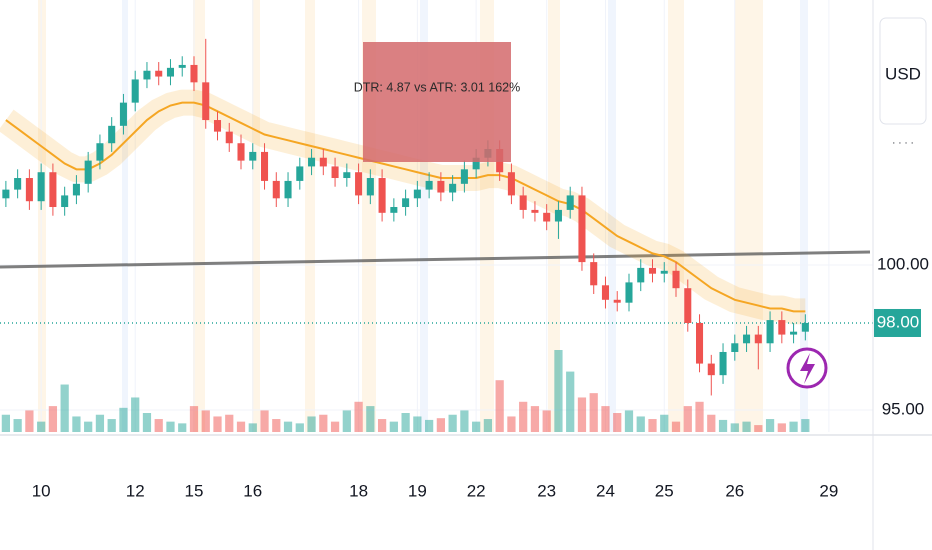  What do you see at coordinates (664, 490) in the screenshot?
I see `x-tick-label: 25` at bounding box center [664, 490].